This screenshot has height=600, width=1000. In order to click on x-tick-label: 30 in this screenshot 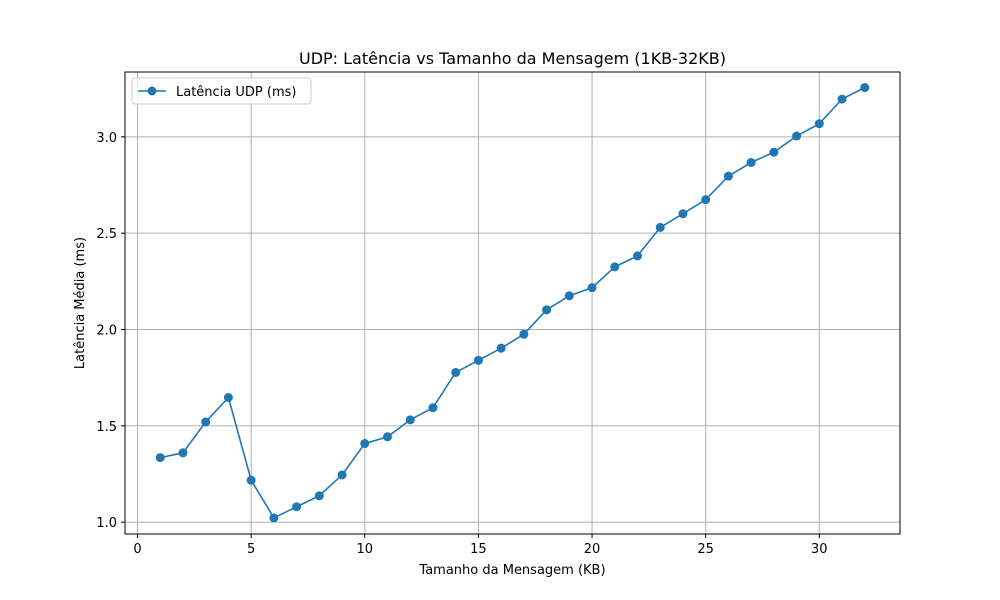, I will do `click(819, 549)`.